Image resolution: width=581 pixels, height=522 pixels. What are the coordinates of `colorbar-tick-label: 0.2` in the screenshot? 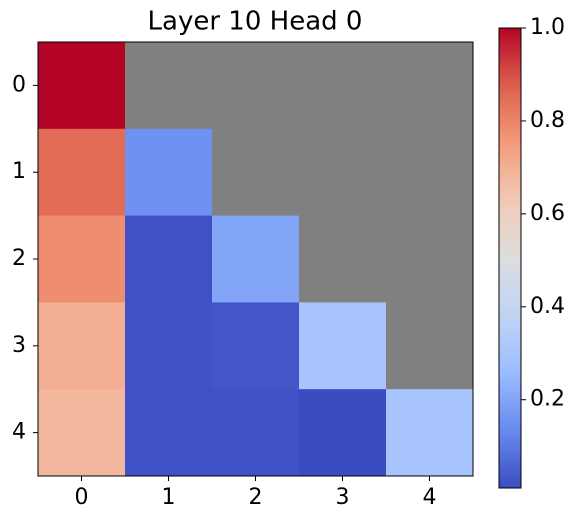 It's located at (547, 399).